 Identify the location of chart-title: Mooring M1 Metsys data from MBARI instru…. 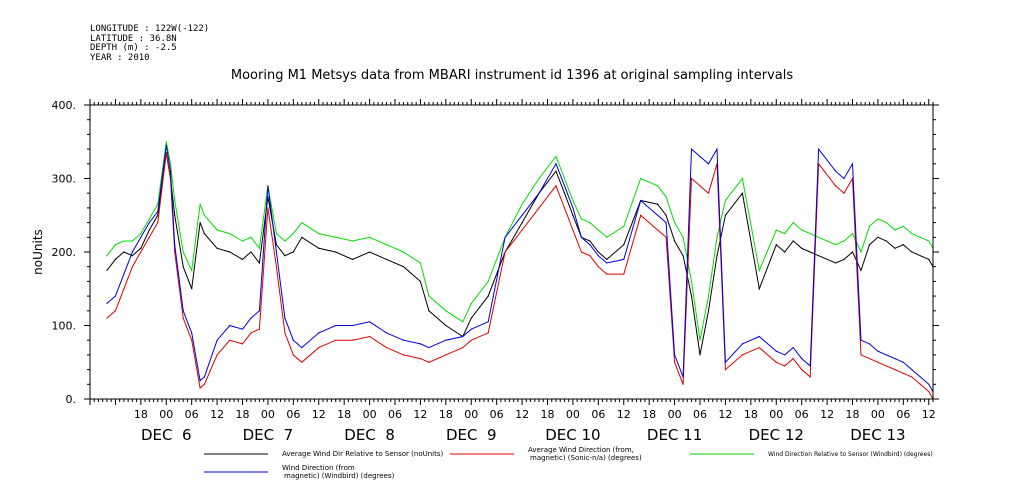
(512, 75).